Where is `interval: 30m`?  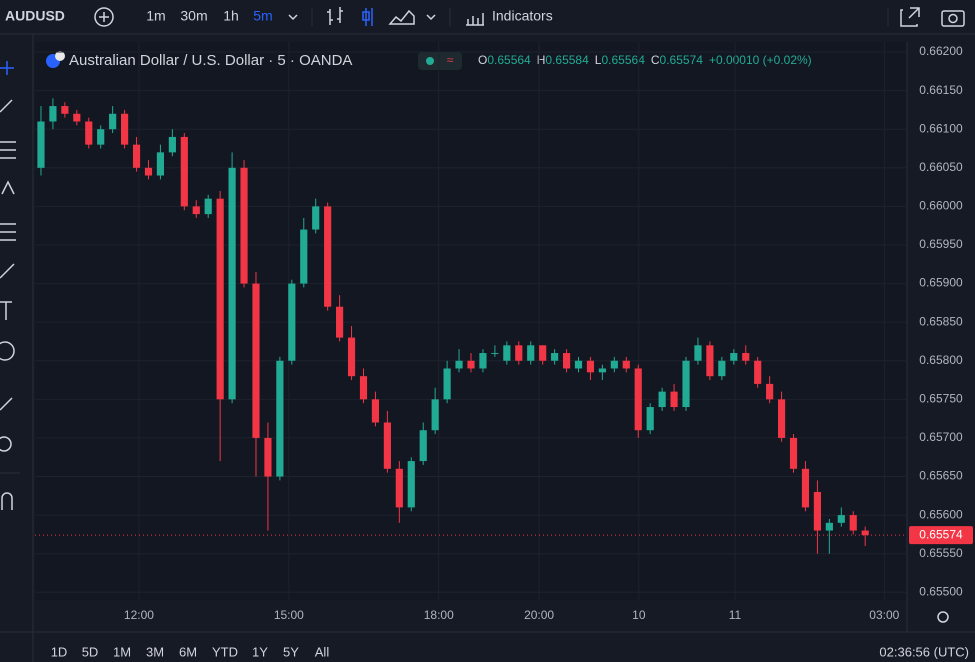 interval: 30m is located at coordinates (193, 16).